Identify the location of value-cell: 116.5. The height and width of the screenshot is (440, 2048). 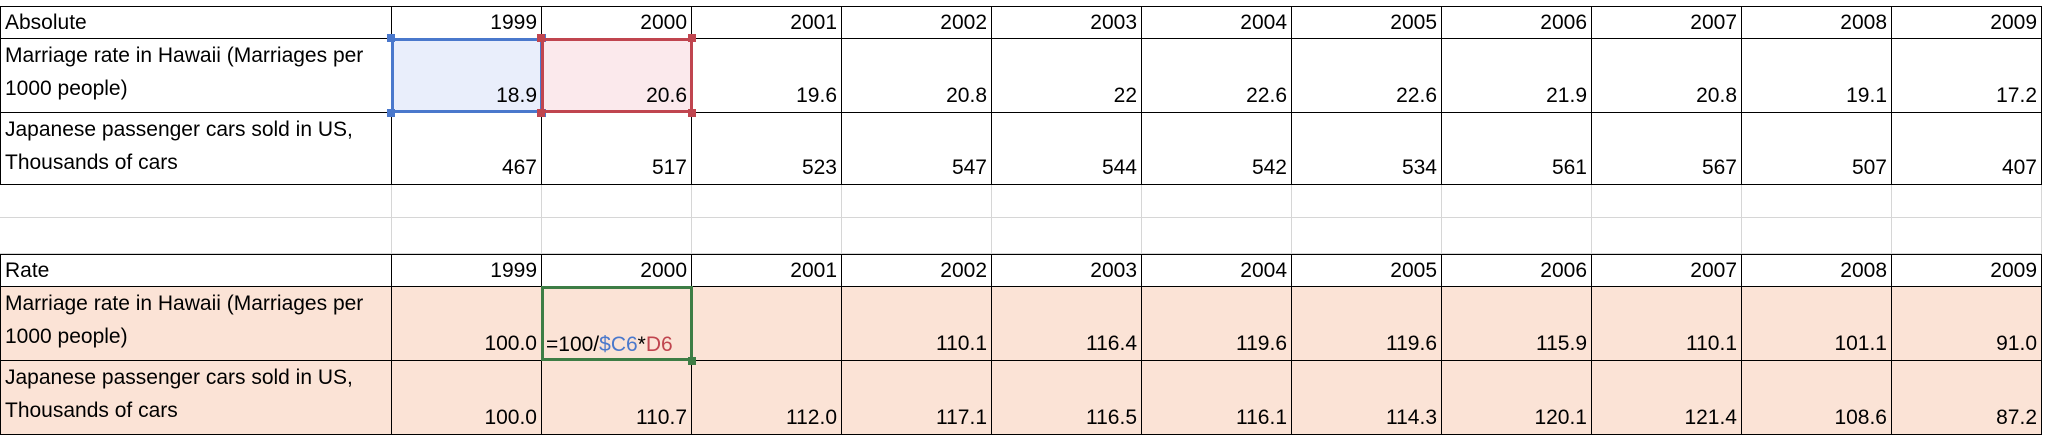
(1067, 398).